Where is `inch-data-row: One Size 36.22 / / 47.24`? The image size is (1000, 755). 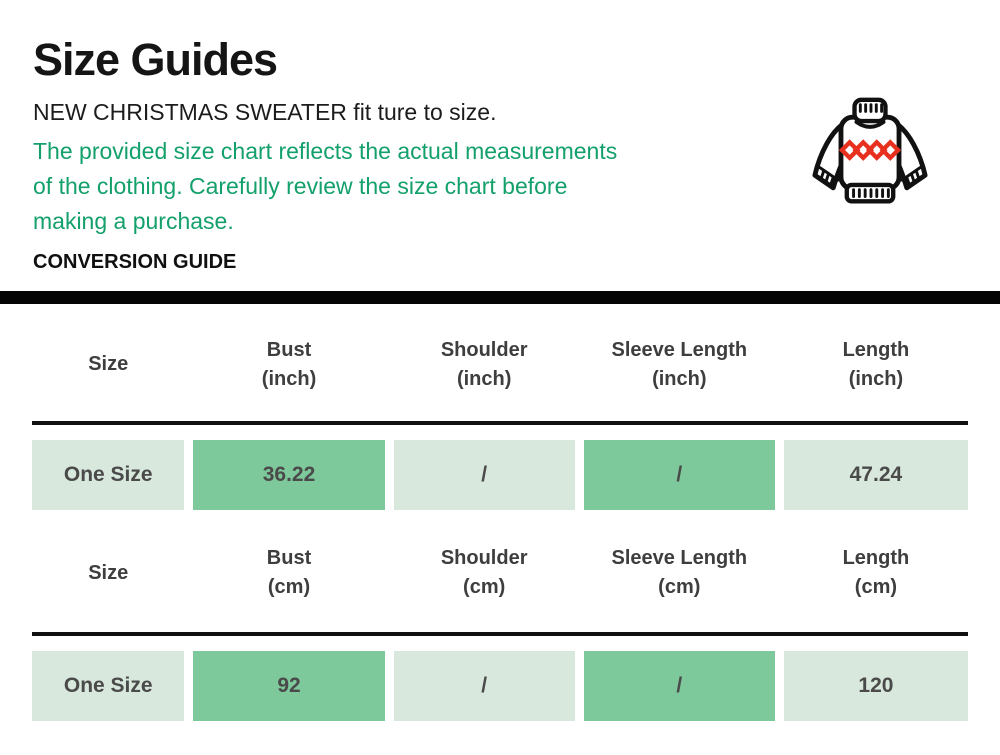 inch-data-row: One Size 36.22 / / 47.24 is located at coordinates (500, 475).